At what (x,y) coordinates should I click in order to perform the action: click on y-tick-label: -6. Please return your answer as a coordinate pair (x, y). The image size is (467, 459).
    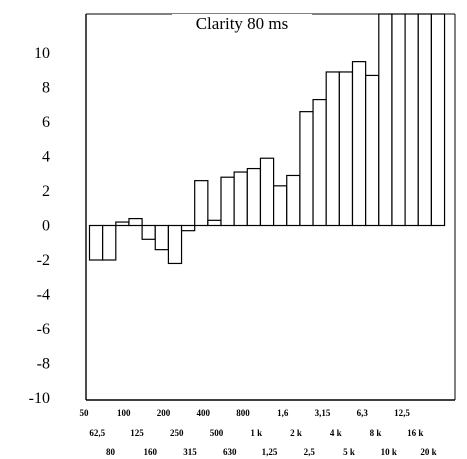
    Looking at the image, I should click on (43, 329).